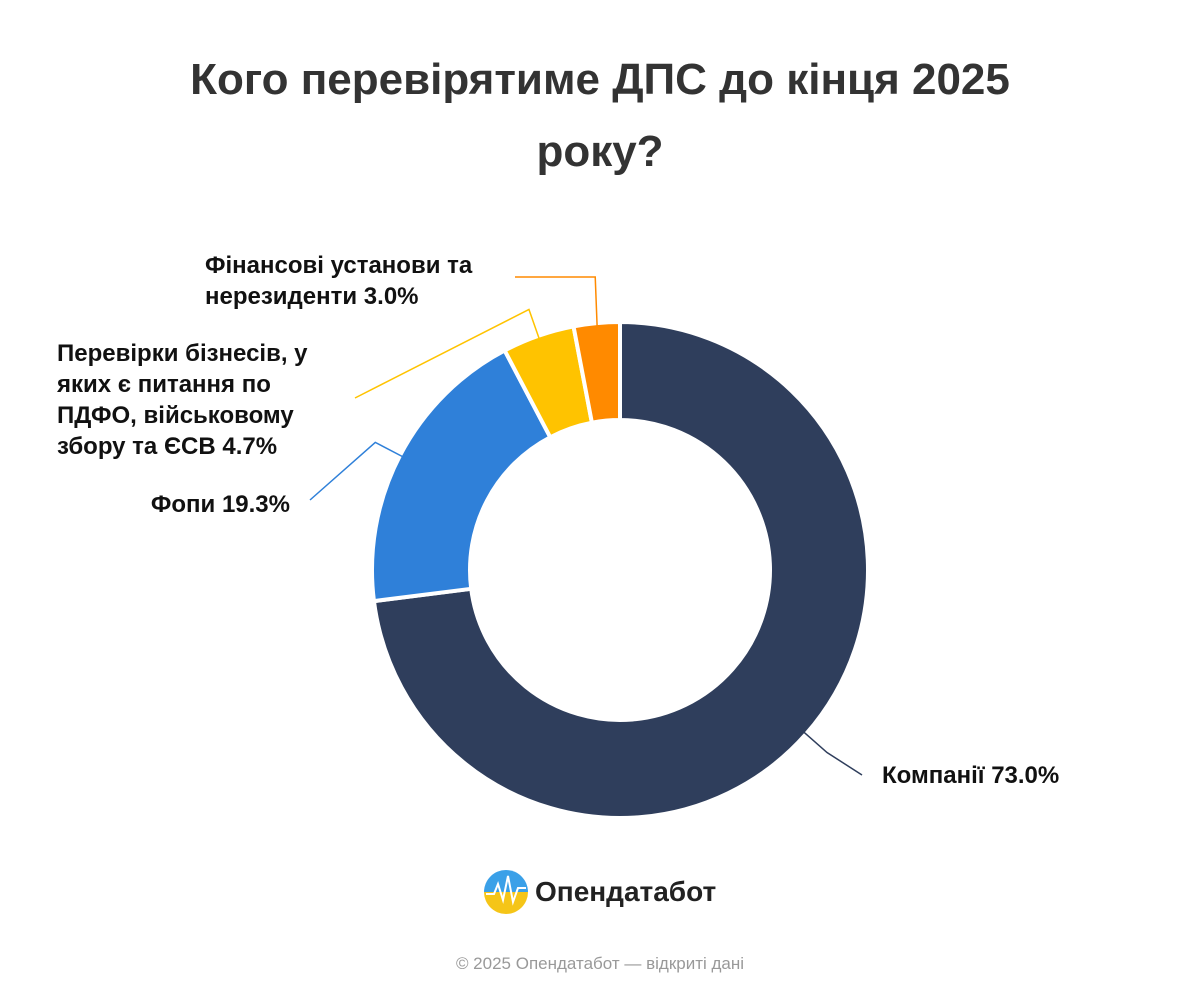  I want to click on category-label: Фінансові установи та нерезиденти, so click(339, 281).